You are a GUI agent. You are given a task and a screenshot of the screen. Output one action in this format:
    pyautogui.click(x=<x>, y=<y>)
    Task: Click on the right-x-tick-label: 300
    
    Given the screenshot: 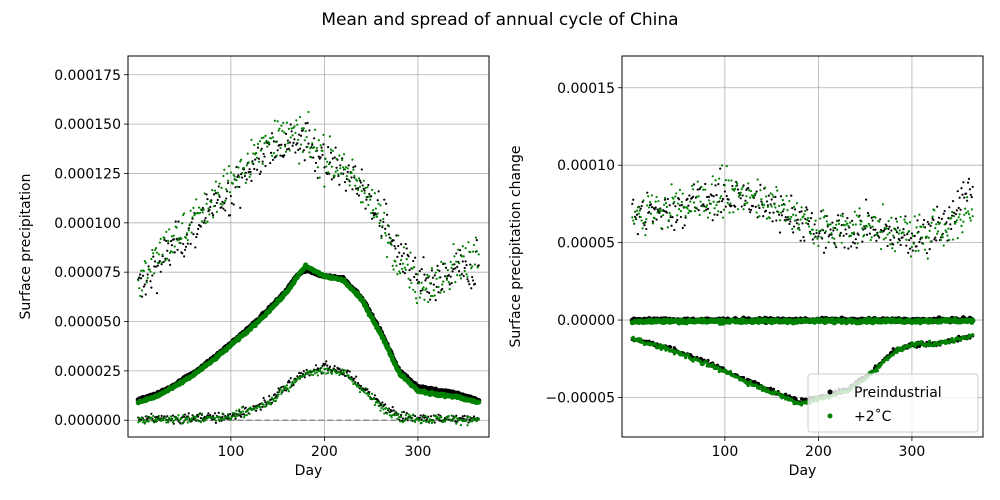 What is the action you would take?
    pyautogui.click(x=912, y=452)
    